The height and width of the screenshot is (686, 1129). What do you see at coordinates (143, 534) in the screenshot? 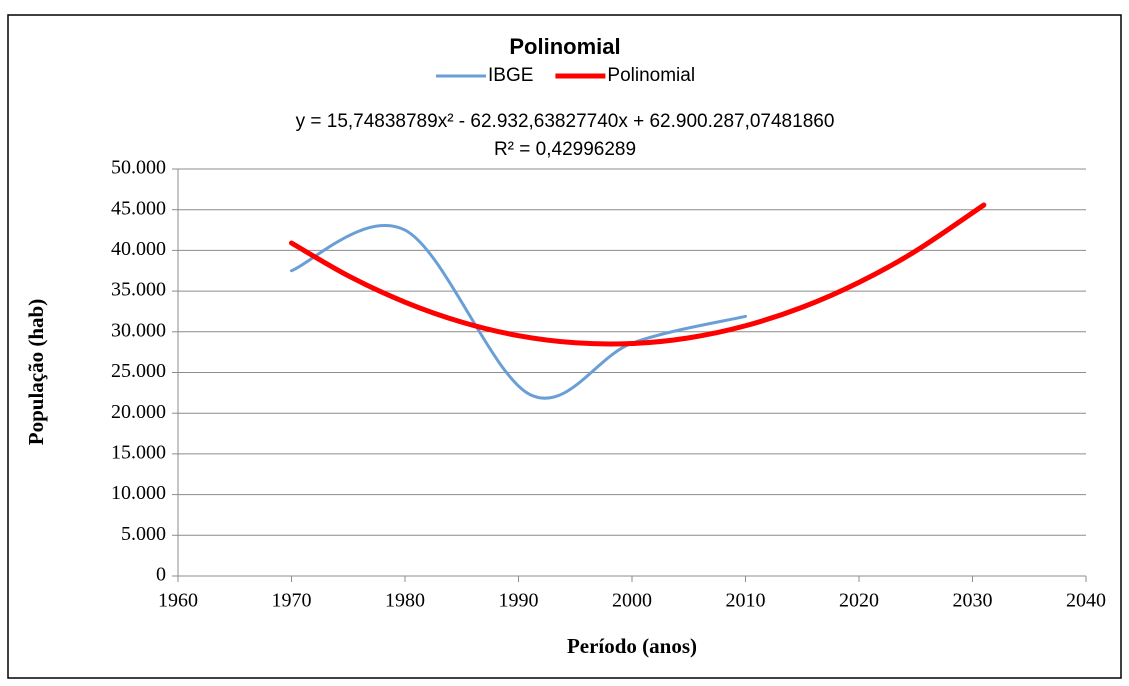
I see `y-tick-label: 5.000` at bounding box center [143, 534].